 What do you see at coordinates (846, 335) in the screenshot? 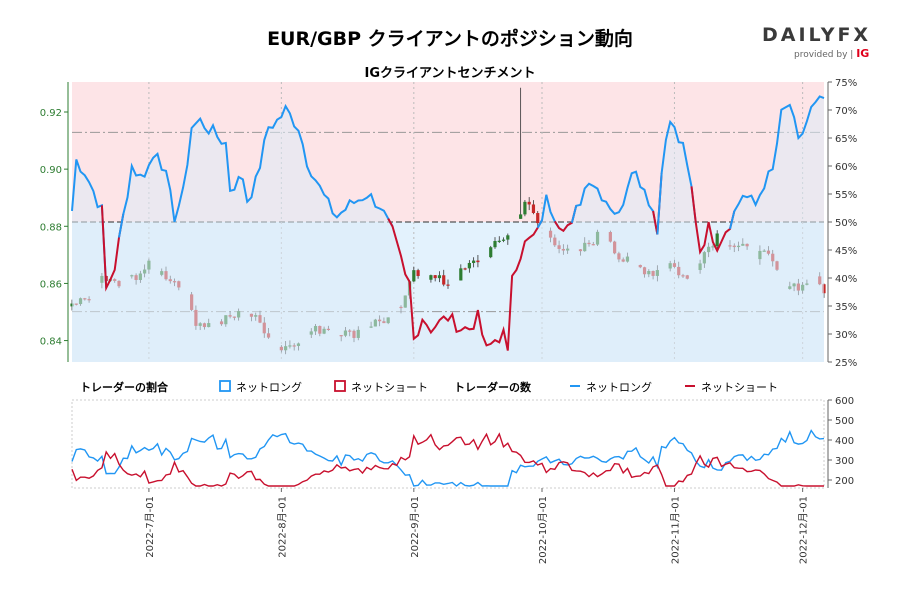
I see `sentiment-tick-label: 30%` at bounding box center [846, 335].